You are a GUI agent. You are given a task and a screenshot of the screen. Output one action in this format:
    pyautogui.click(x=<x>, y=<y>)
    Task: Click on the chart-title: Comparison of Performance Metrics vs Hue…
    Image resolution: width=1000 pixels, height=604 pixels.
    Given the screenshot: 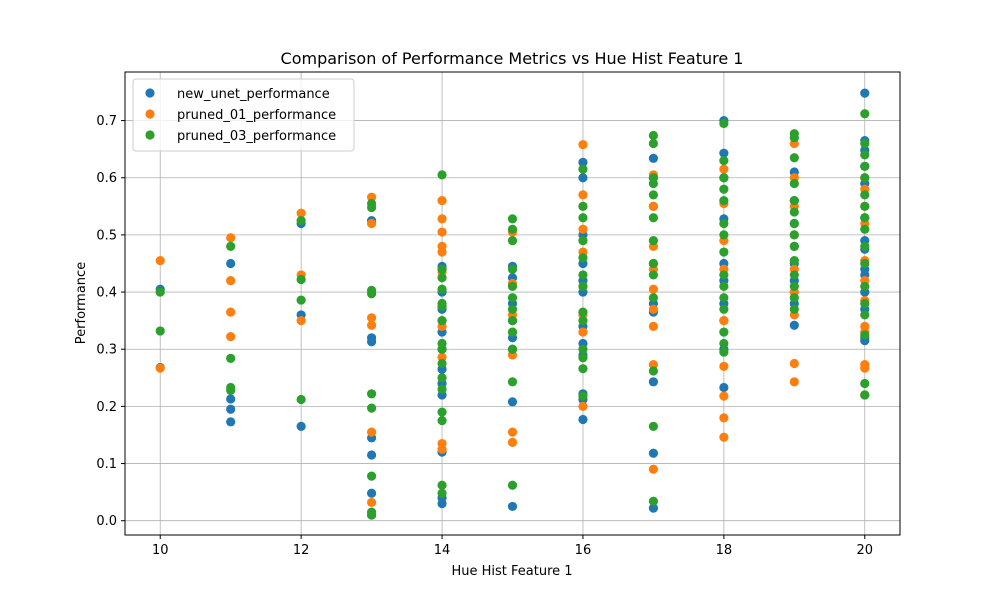 What is the action you would take?
    pyautogui.click(x=512, y=58)
    